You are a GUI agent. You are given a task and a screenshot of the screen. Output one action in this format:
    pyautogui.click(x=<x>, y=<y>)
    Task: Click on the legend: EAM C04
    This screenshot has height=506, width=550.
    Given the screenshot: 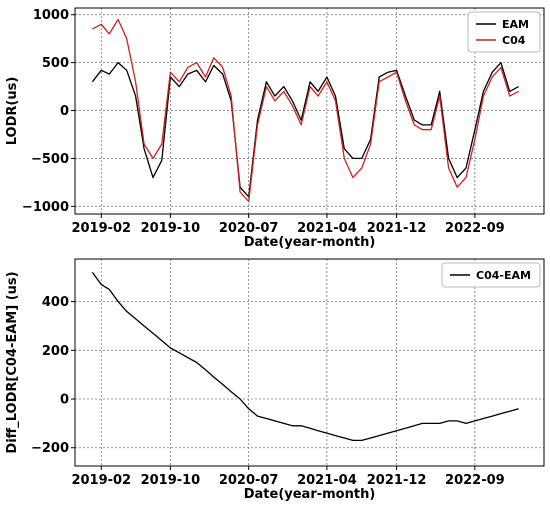 What is the action you would take?
    pyautogui.click(x=504, y=32)
    